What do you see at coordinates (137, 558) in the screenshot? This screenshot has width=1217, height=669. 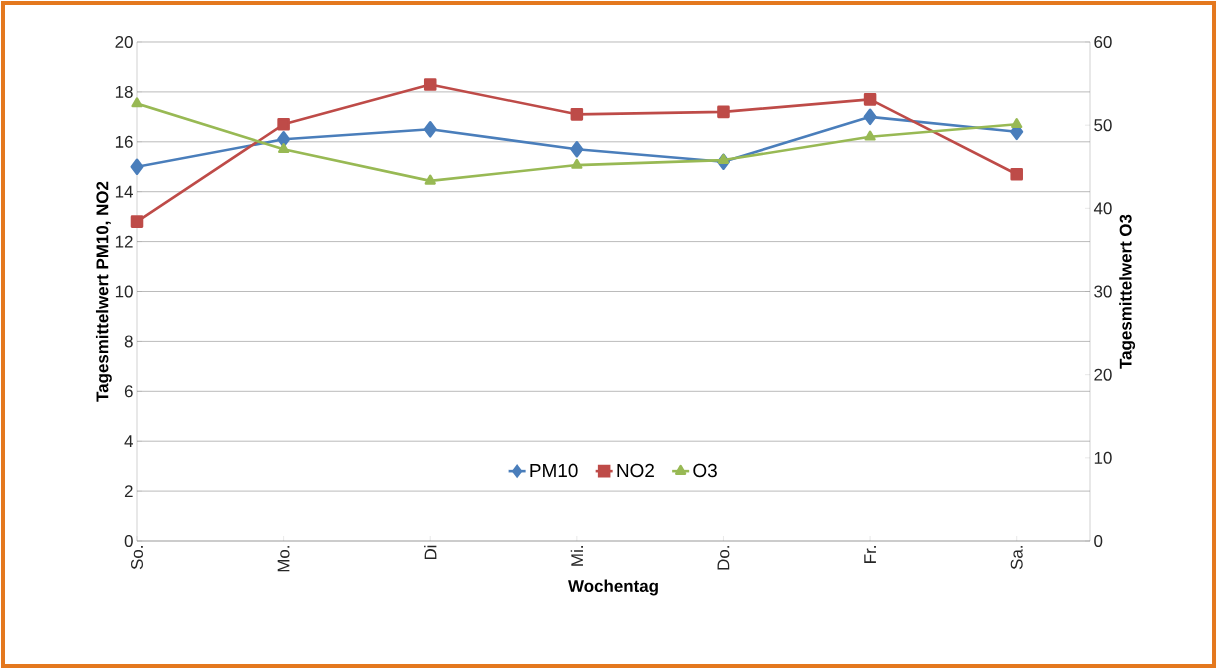 I see `x-tick-label: So.` at bounding box center [137, 558].